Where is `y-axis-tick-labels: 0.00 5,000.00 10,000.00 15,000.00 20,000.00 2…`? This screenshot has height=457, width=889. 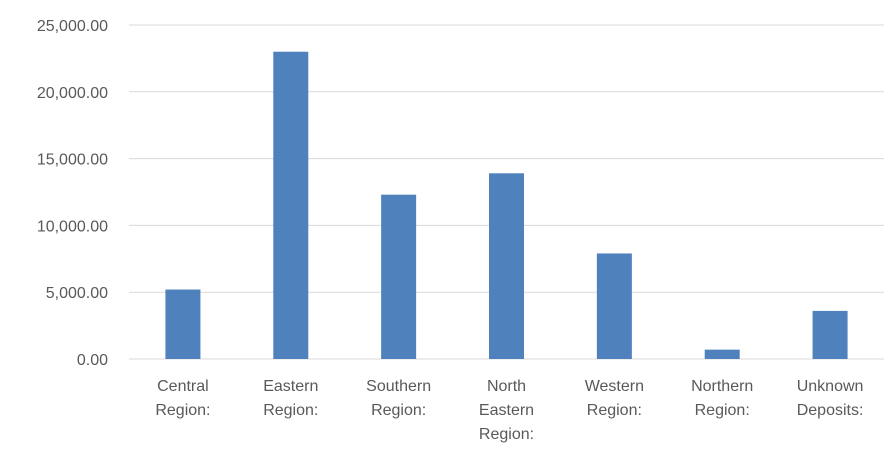
y-axis-tick-labels: 0.00 5,000.00 10,000.00 15,000.00 20,000.00 2… is located at coordinates (72, 193).